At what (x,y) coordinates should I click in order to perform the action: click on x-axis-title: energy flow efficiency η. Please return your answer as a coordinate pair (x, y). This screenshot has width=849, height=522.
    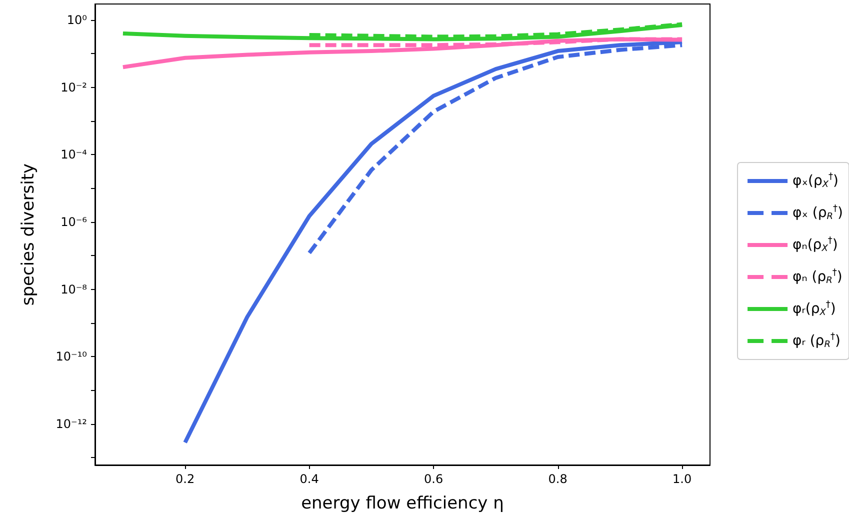
    Looking at the image, I should click on (402, 504).